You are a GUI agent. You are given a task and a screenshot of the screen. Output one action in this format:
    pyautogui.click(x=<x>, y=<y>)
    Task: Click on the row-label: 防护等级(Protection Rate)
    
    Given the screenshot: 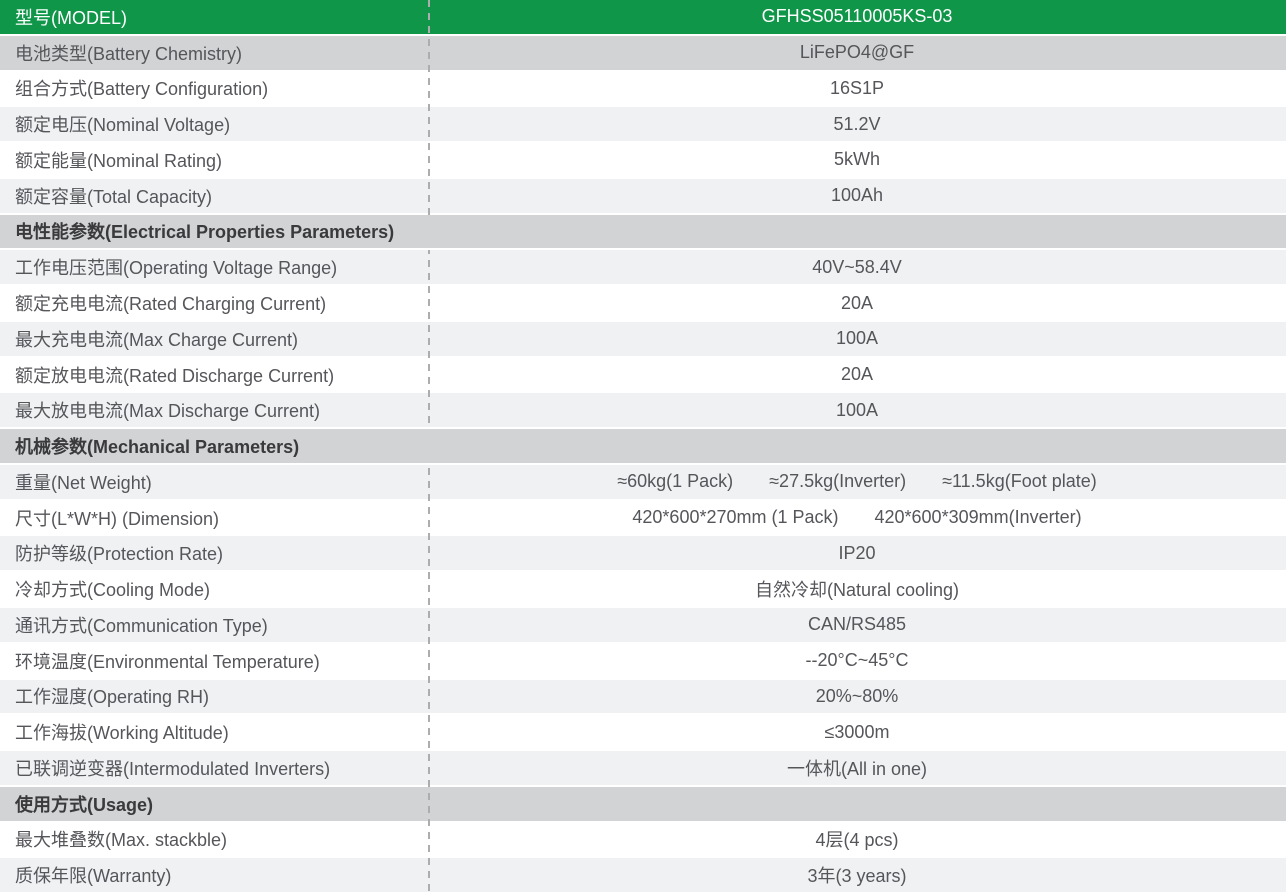 What is the action you would take?
    pyautogui.click(x=119, y=554)
    